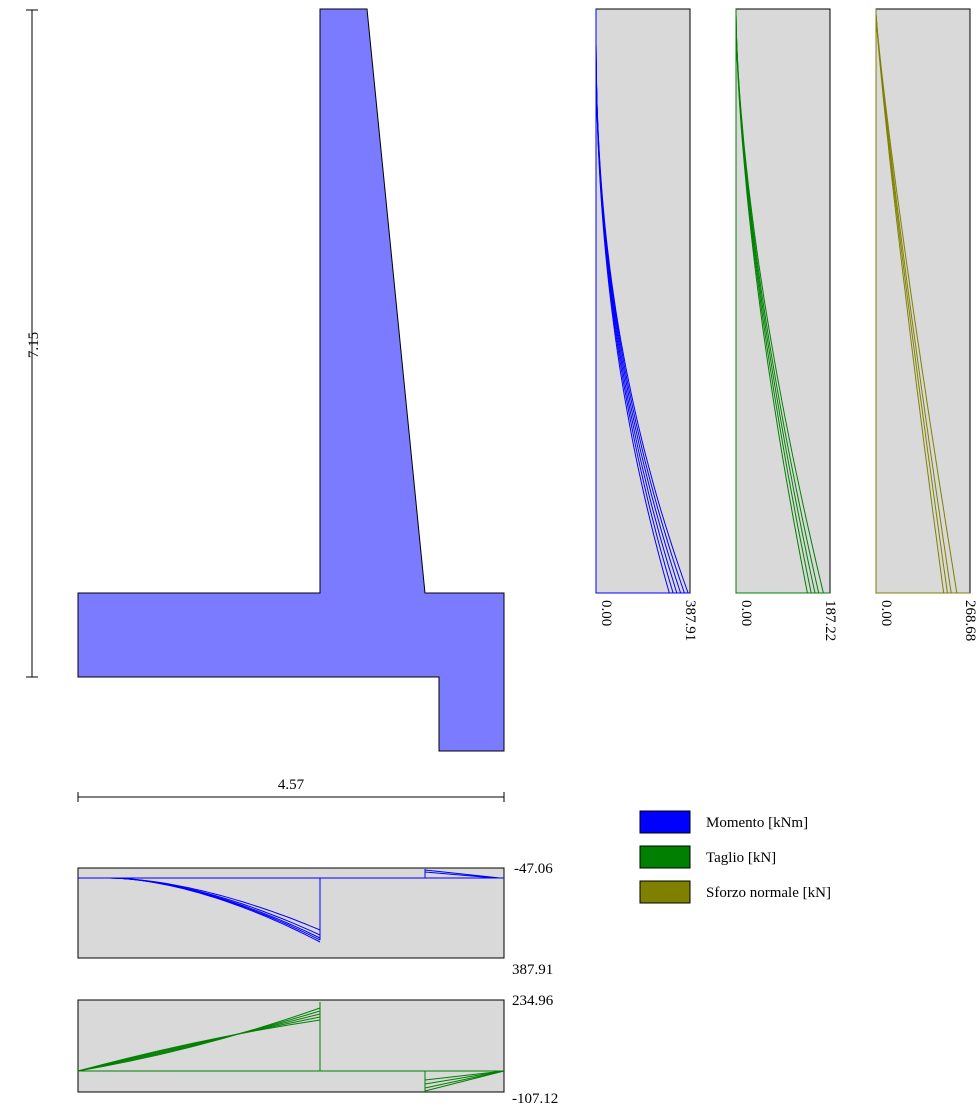 This screenshot has height=1112, width=978. Describe the element at coordinates (462, 874) in the screenshot. I see `base-momento-toe` at that location.